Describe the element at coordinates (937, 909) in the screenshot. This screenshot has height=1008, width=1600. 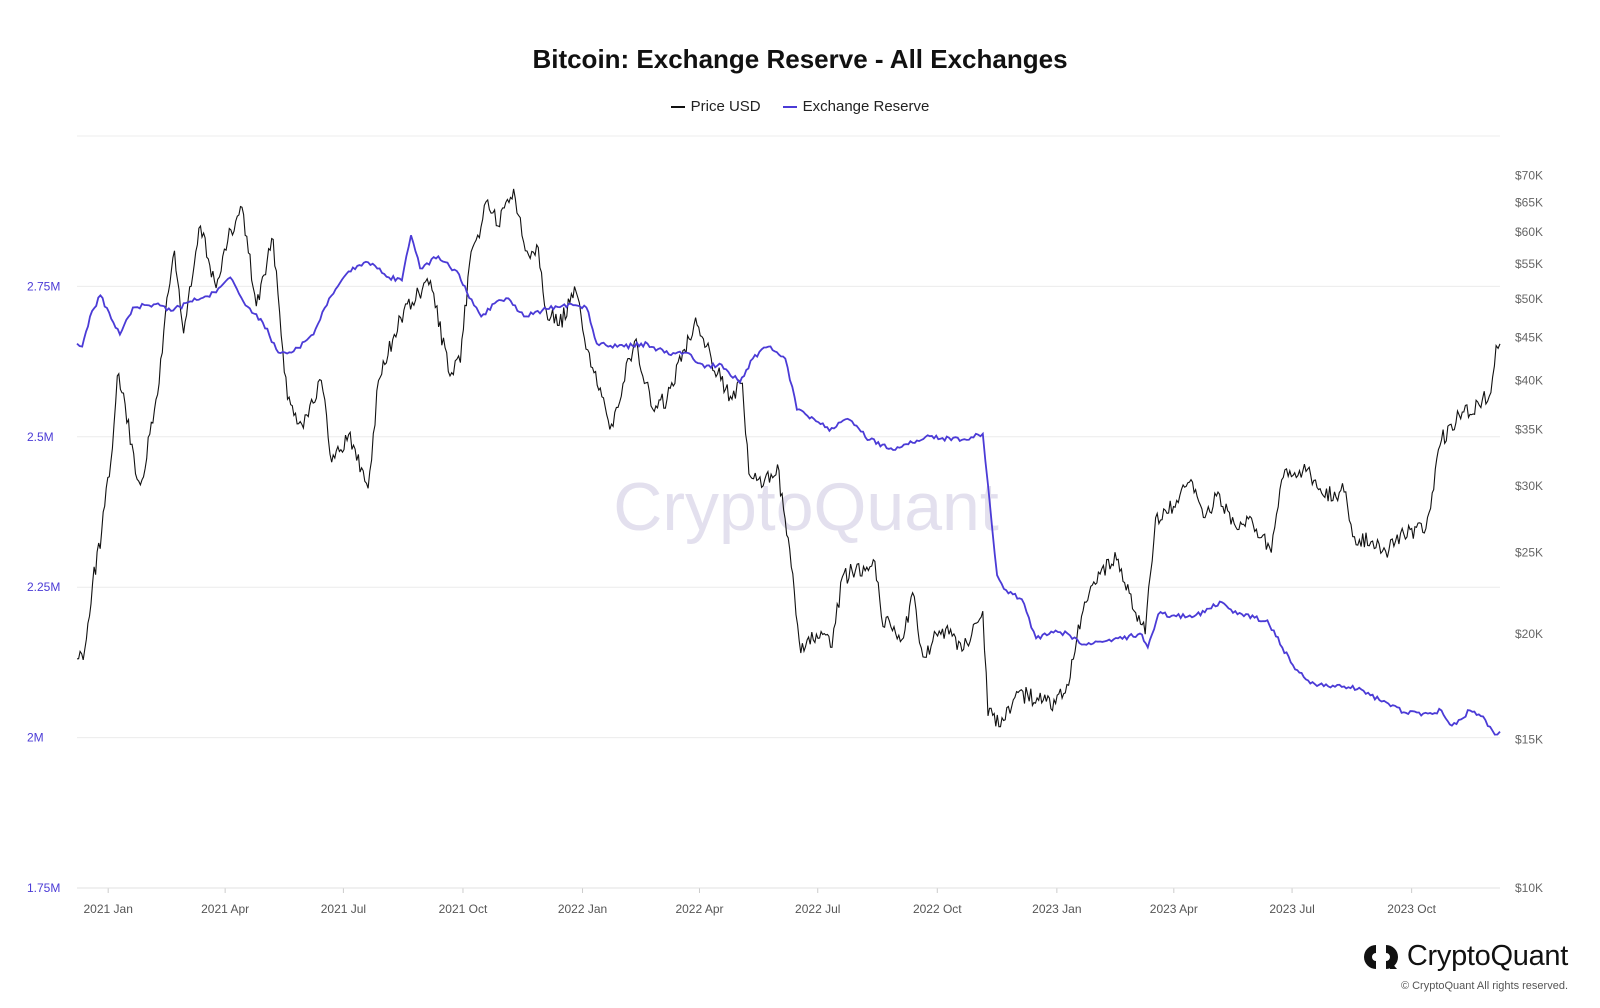
I see `x-tick-label: 2022 Oct` at that location.